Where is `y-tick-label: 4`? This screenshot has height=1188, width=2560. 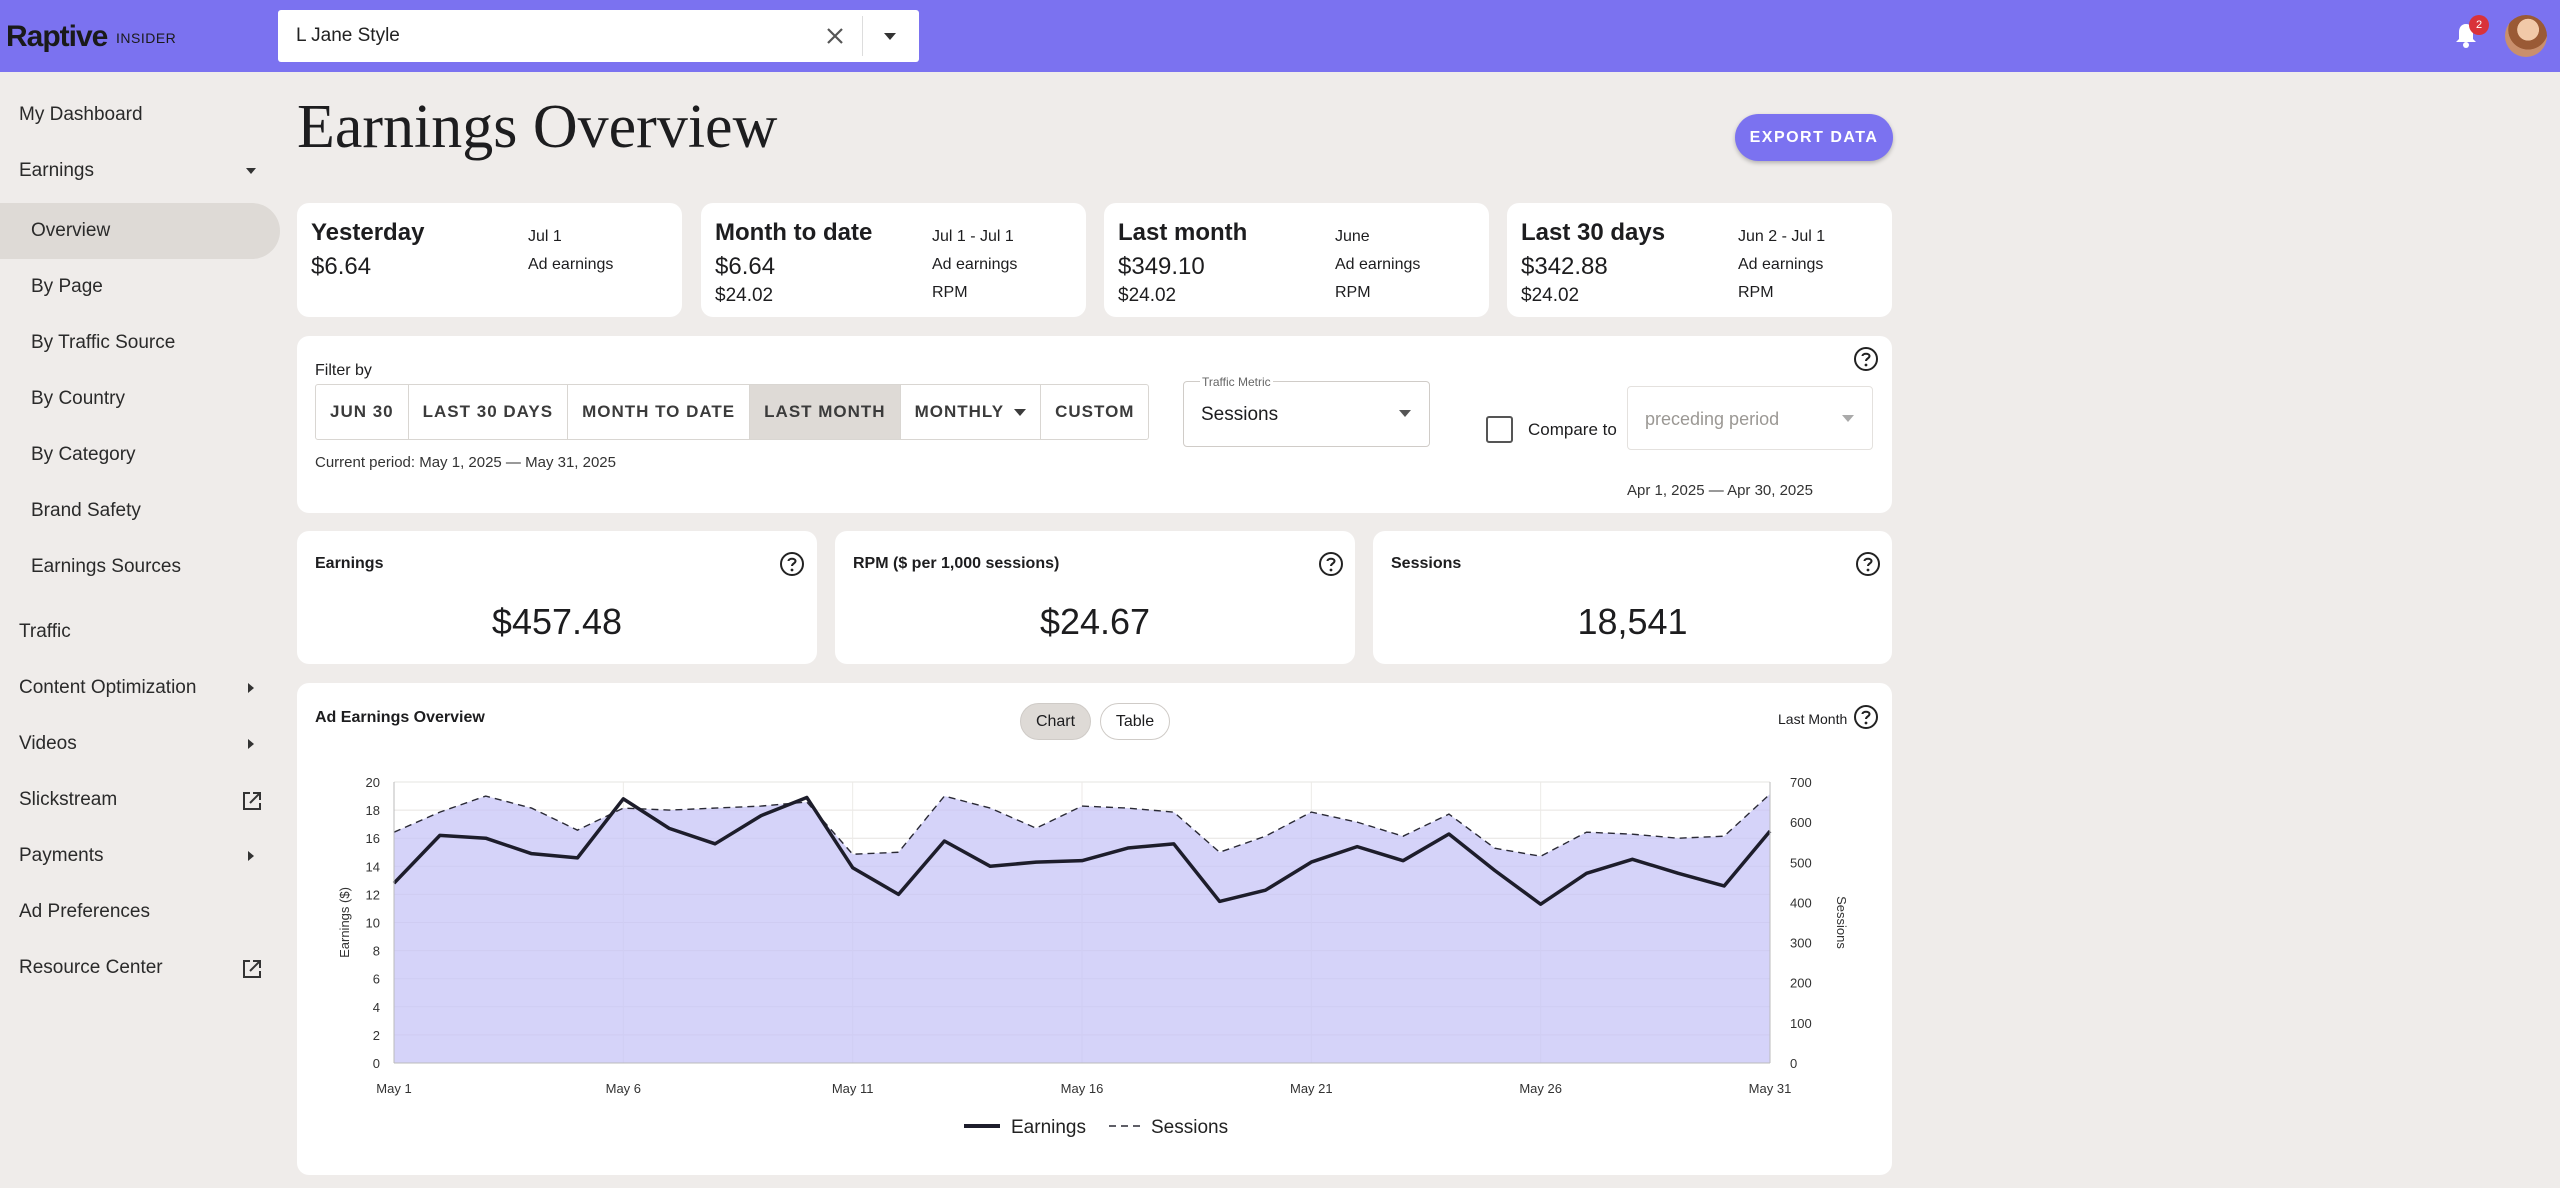
y-tick-label: 4 is located at coordinates (376, 1007).